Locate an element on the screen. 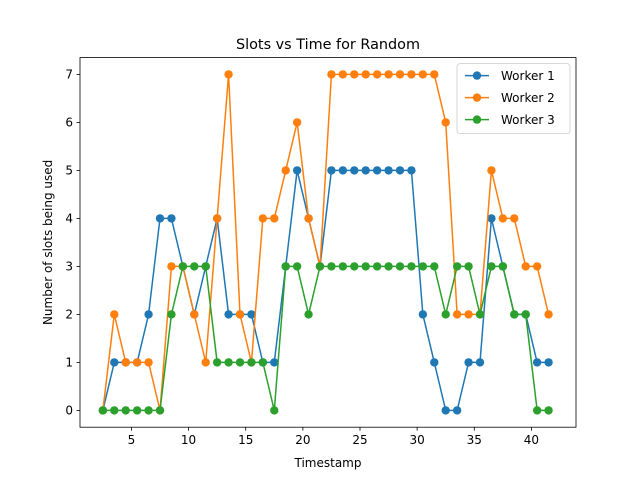  y-tick-label: 5 is located at coordinates (69, 171).